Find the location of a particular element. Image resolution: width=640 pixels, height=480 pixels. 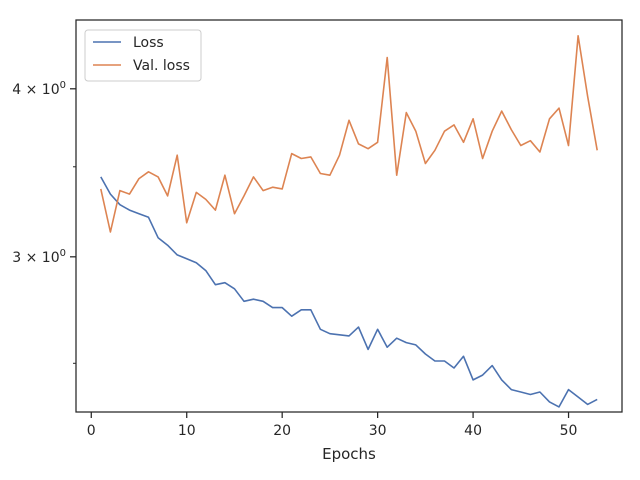

x-tick-label-4: 40 is located at coordinates (473, 431).